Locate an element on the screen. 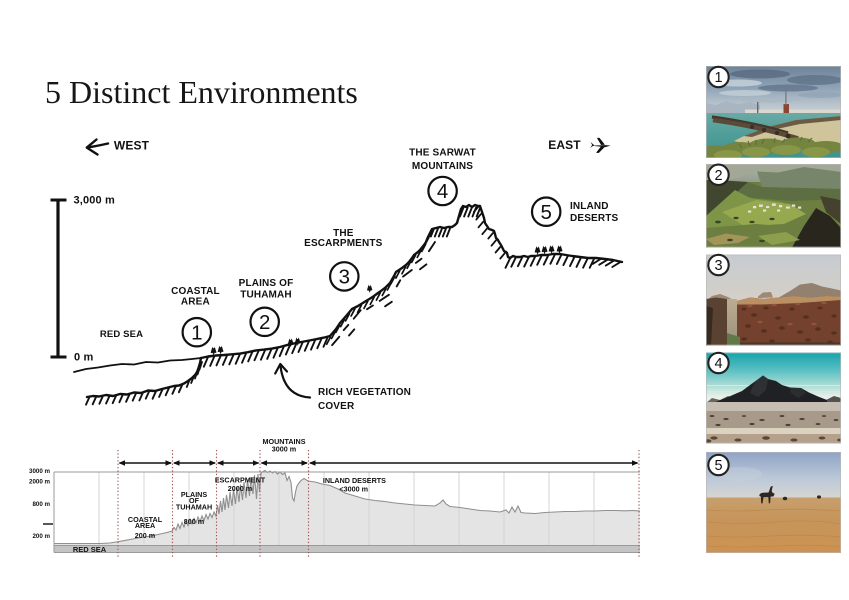  svg-text: PLAINS OF is located at coordinates (266, 283).